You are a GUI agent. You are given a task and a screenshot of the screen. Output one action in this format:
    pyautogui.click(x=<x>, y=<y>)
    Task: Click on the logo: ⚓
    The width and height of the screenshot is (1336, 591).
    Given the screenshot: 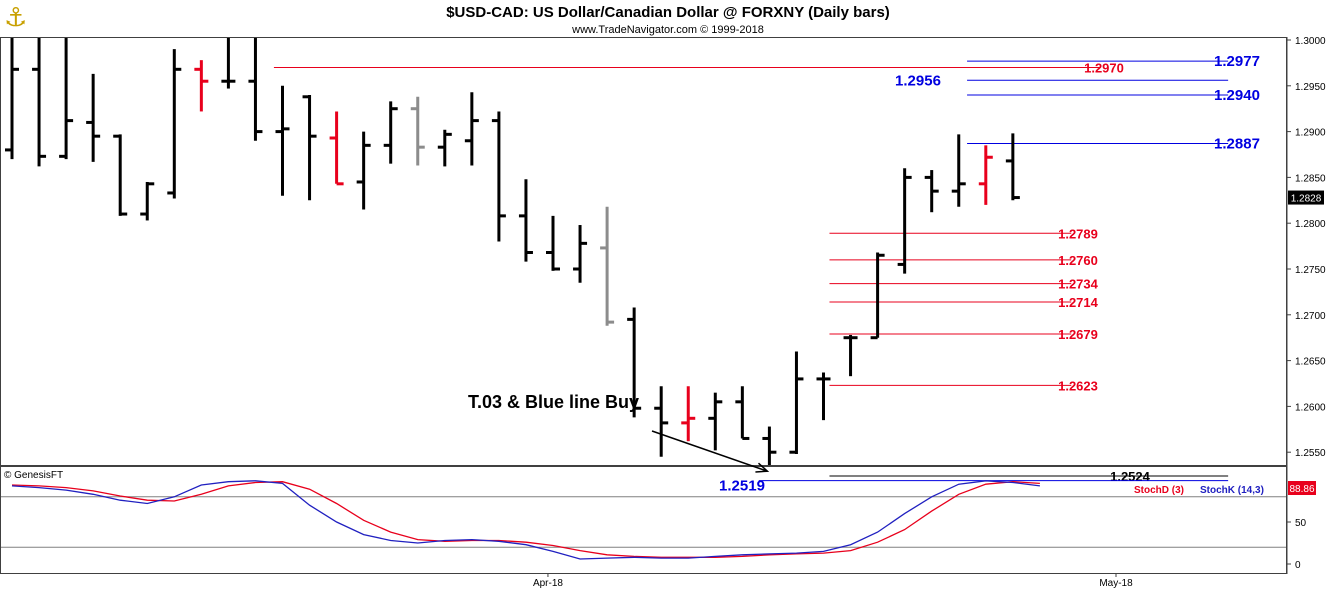 What is the action you would take?
    pyautogui.click(x=15, y=18)
    